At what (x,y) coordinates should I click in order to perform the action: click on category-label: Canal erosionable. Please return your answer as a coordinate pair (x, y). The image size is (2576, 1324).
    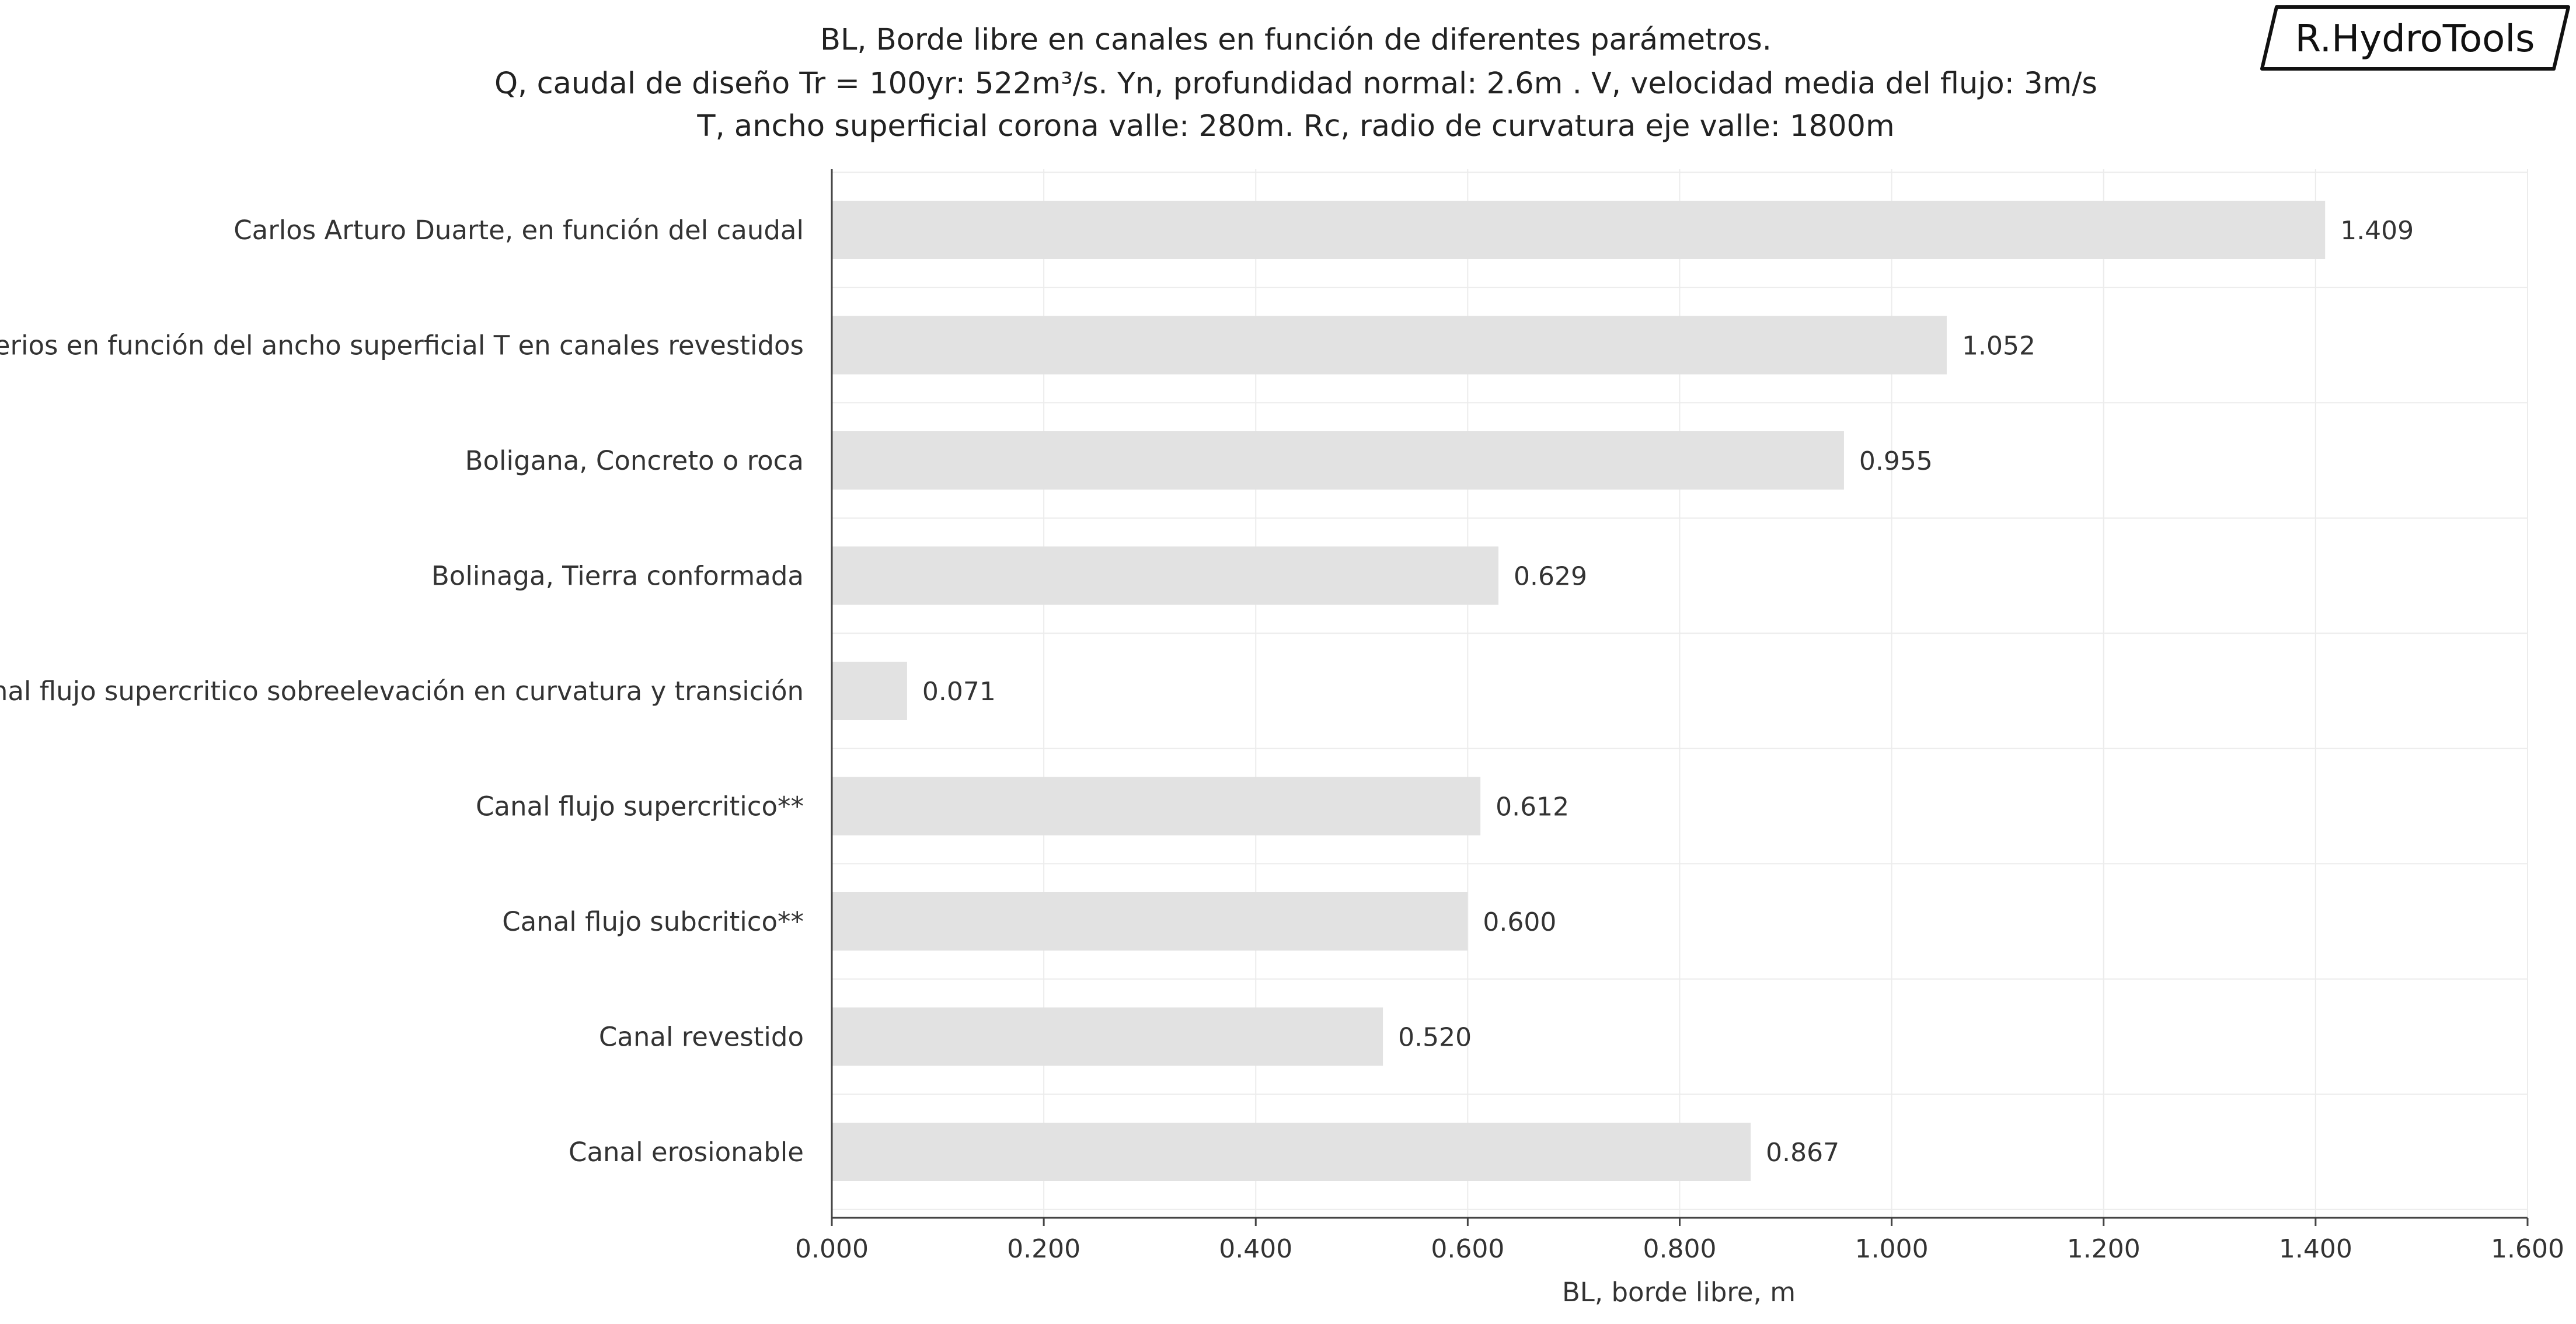
    Looking at the image, I should click on (687, 1152).